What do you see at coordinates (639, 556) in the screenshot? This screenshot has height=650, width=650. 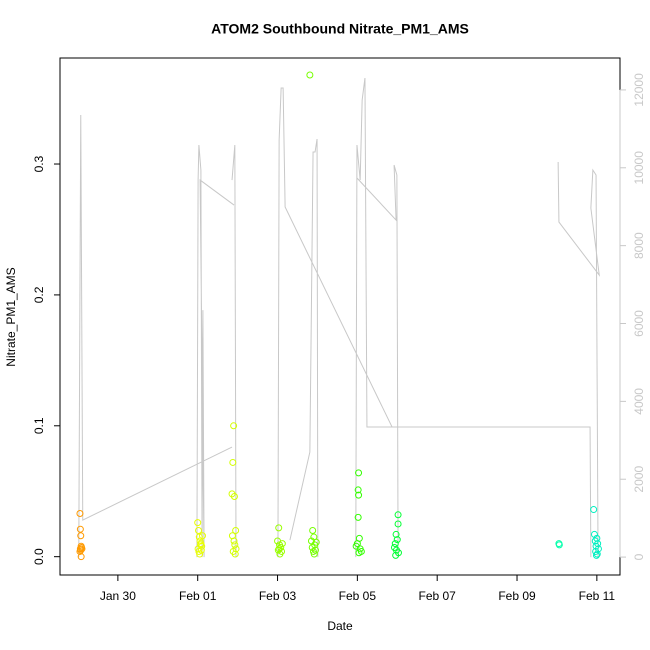 I see `y2-tick-label: 0` at bounding box center [639, 556].